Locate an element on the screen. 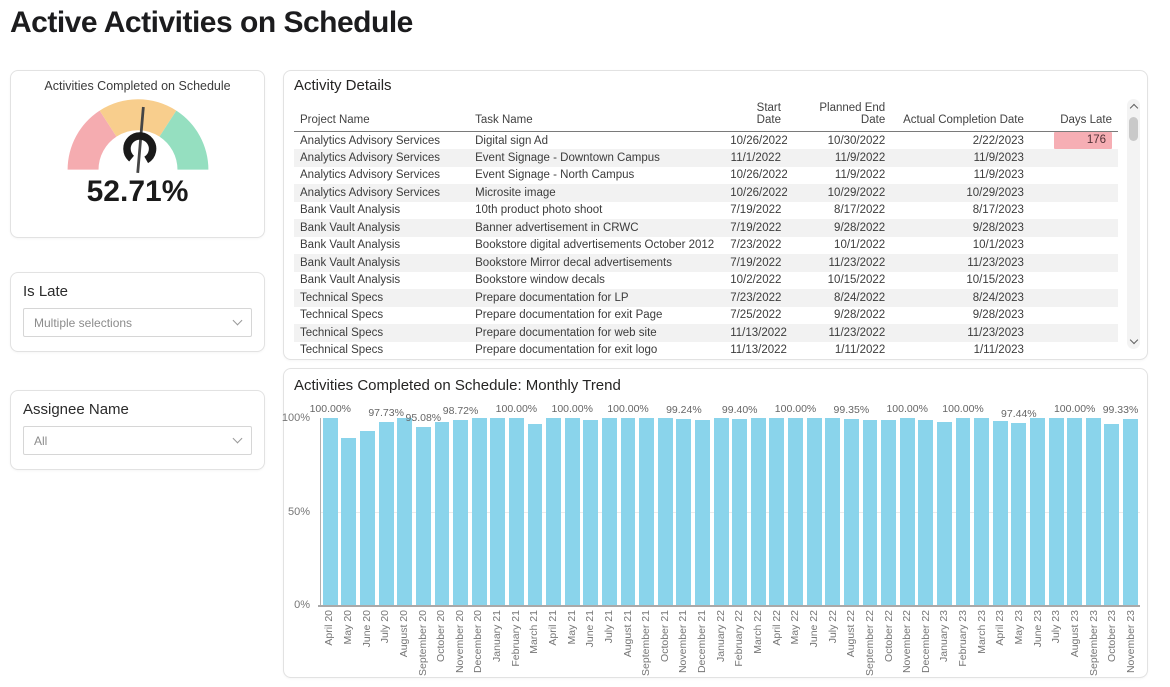  col-header-project-name: Project Name is located at coordinates (382, 115).